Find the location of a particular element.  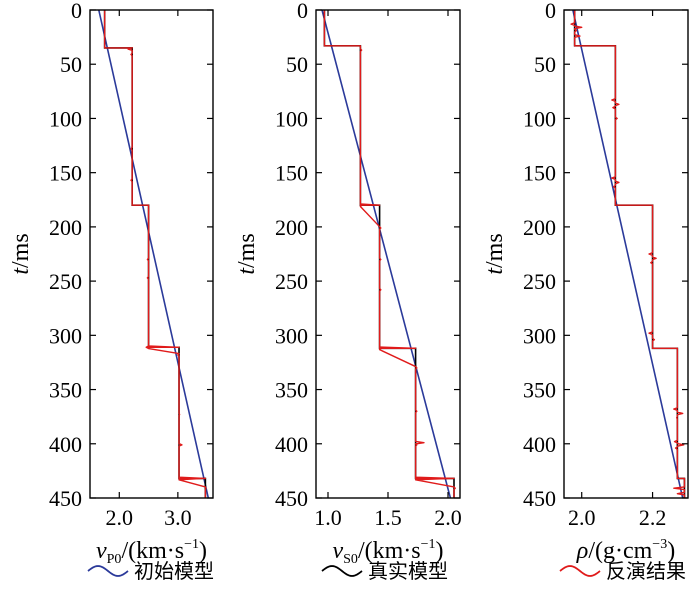

y-axis-label-vs: t/ms is located at coordinates (247, 253).